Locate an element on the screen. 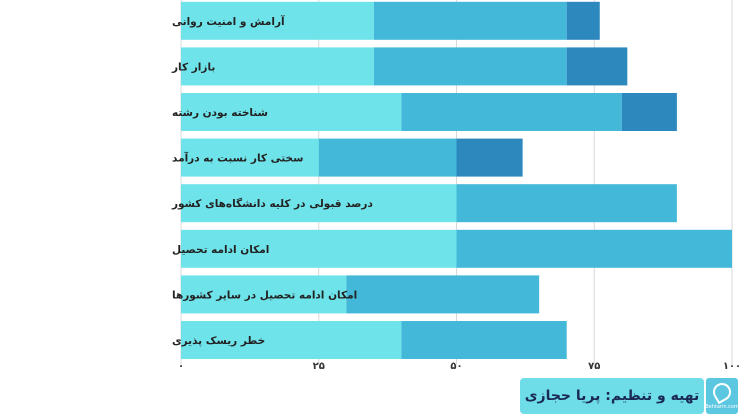  category-label: شناخته بودن رشته is located at coordinates (220, 113).